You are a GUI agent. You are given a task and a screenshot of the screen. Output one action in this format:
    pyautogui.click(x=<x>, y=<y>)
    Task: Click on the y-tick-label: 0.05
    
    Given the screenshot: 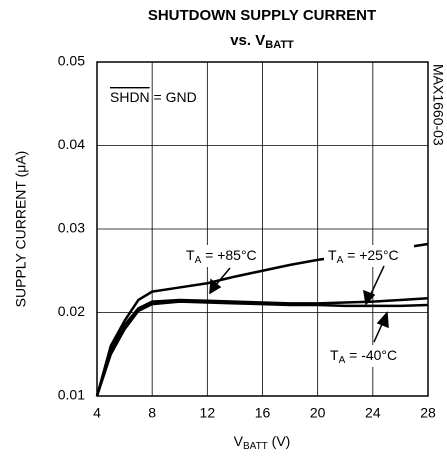 What is the action you would take?
    pyautogui.click(x=71, y=61)
    